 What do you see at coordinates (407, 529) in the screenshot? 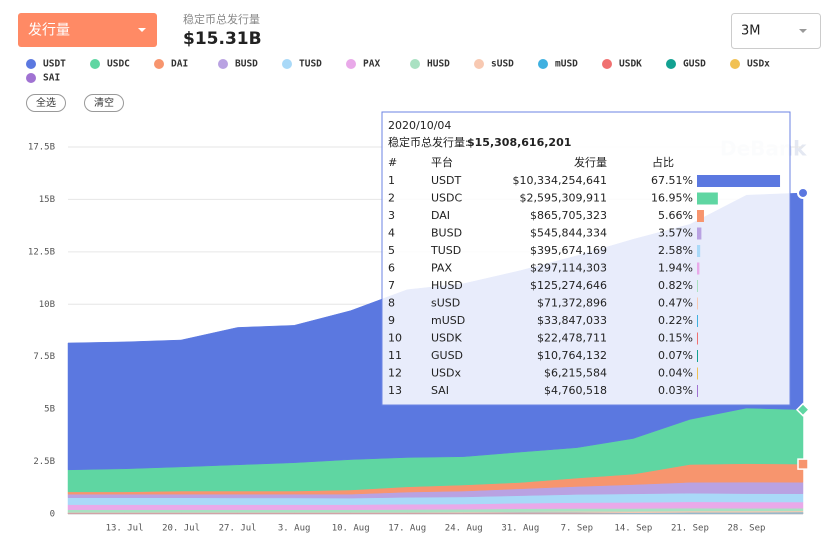
I see `x-tick-label: 17. Aug` at bounding box center [407, 529].